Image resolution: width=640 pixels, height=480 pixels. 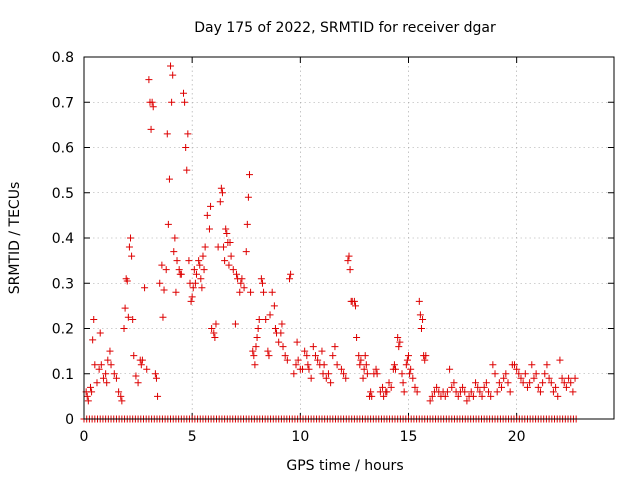 What do you see at coordinates (517, 437) in the screenshot?
I see `x-tick-label: 20` at bounding box center [517, 437].